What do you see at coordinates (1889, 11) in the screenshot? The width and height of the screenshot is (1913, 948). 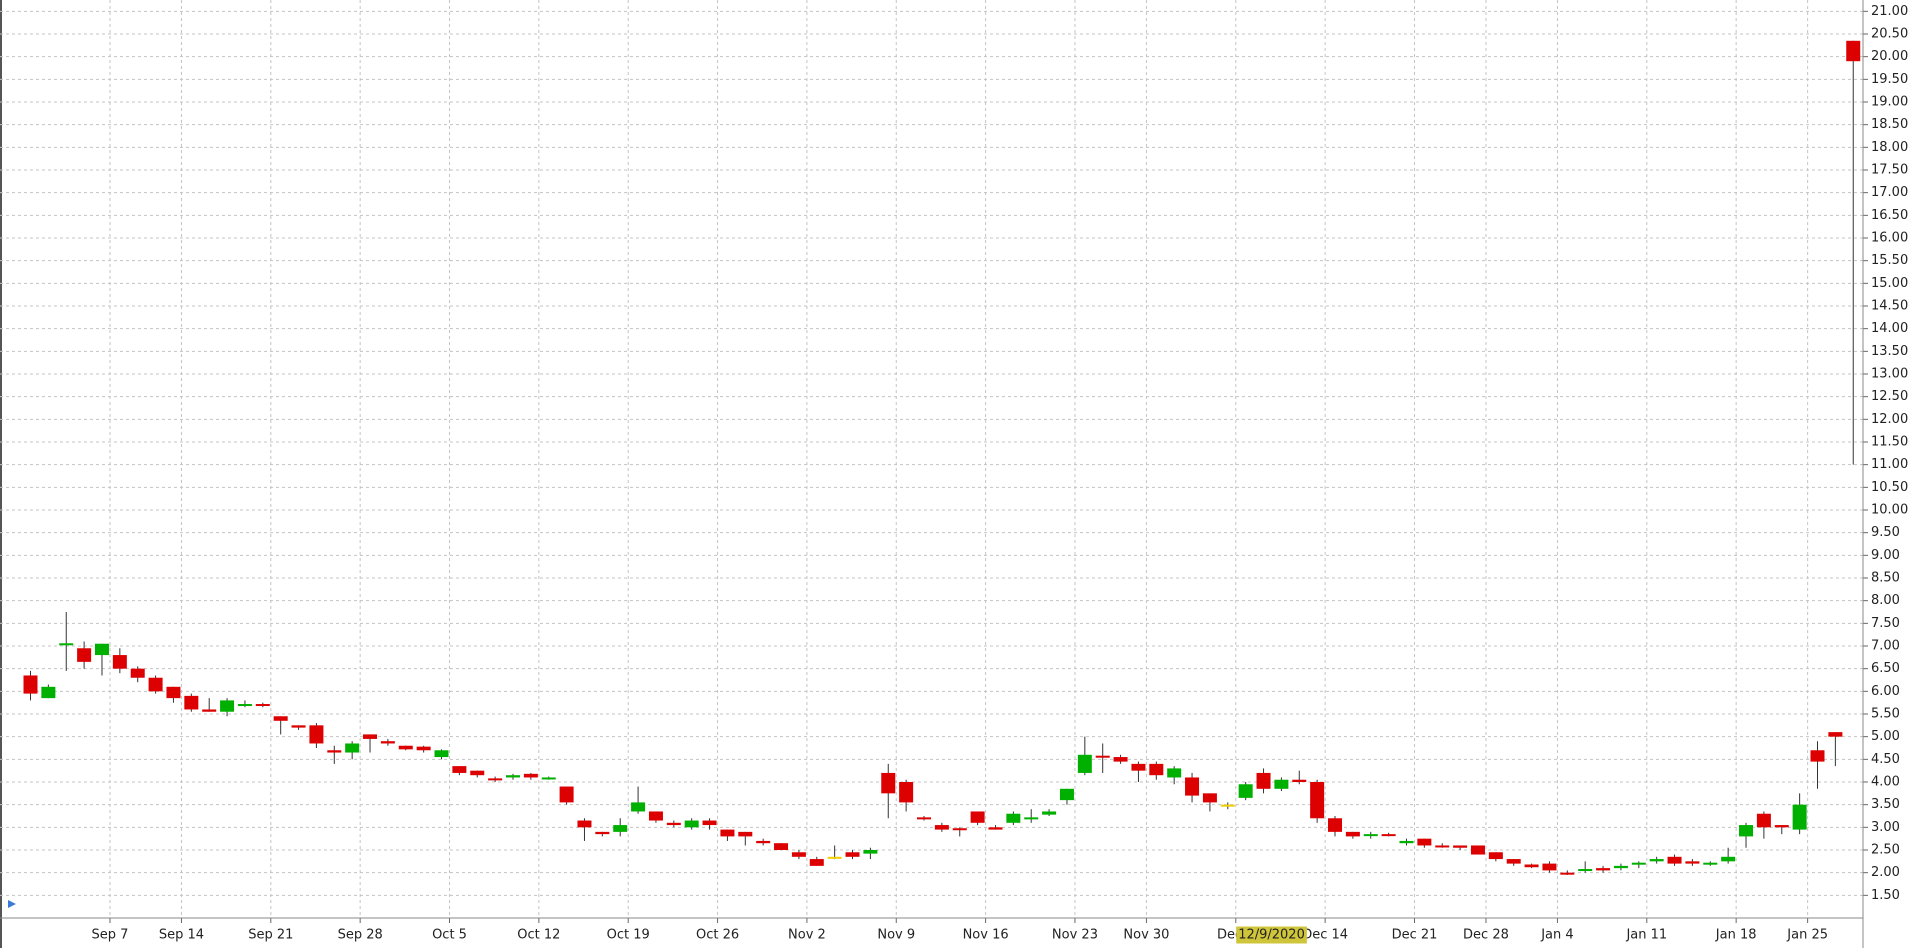 I see `y-tick-label: 21.00` at bounding box center [1889, 11].